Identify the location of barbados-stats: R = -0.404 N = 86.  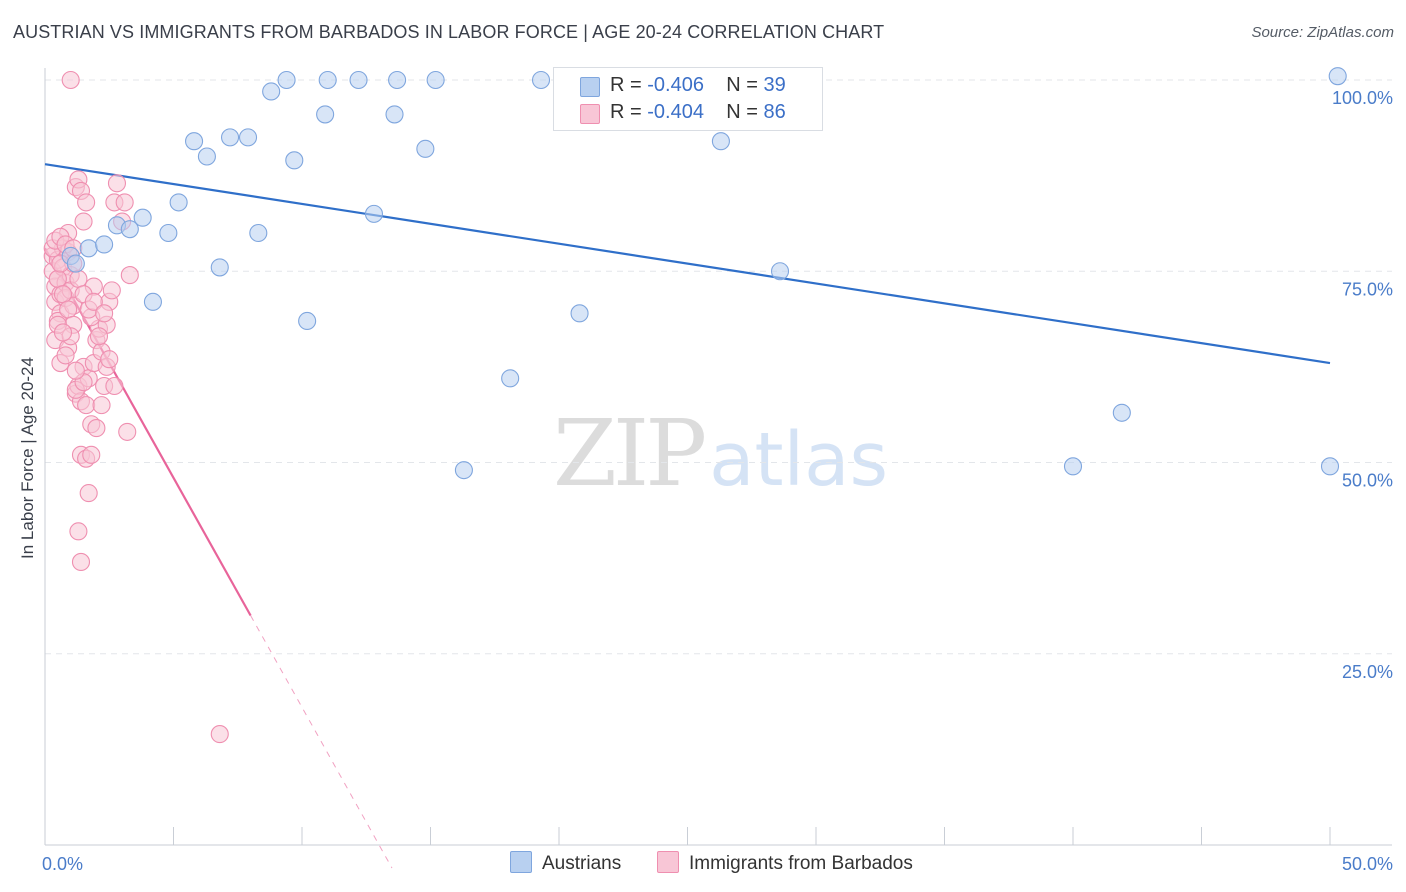
(698, 112).